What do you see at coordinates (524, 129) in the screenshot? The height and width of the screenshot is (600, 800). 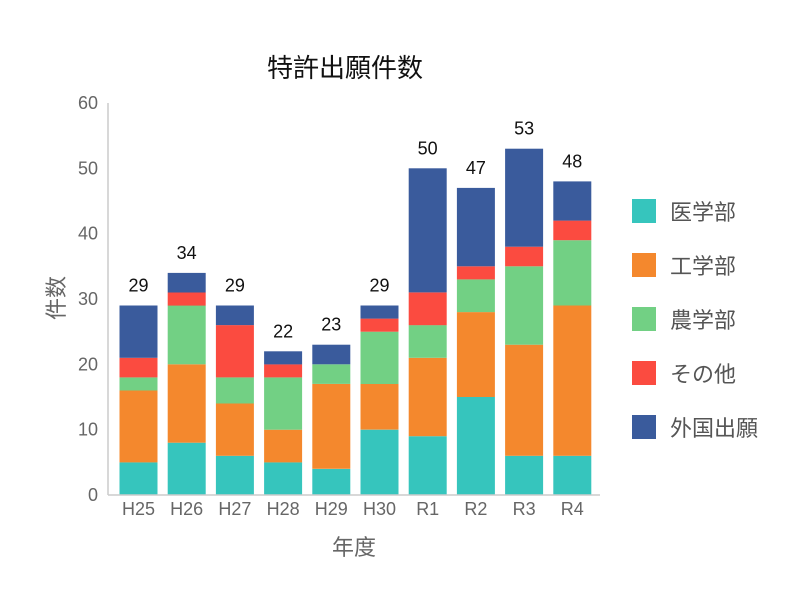 I see `data-label-total: 53` at bounding box center [524, 129].